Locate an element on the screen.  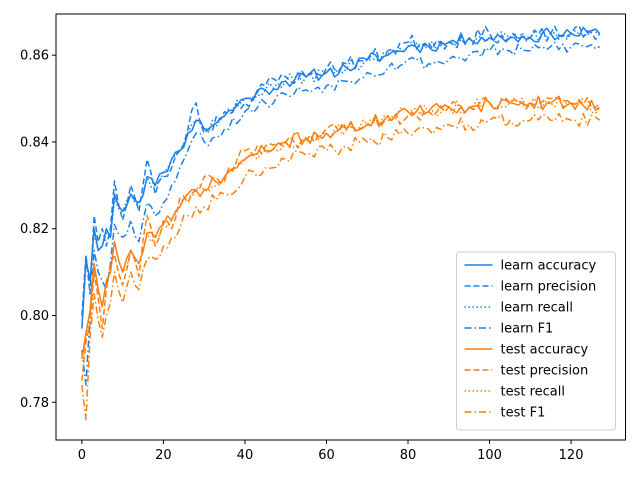
x-tick-label: 120 is located at coordinates (571, 455).